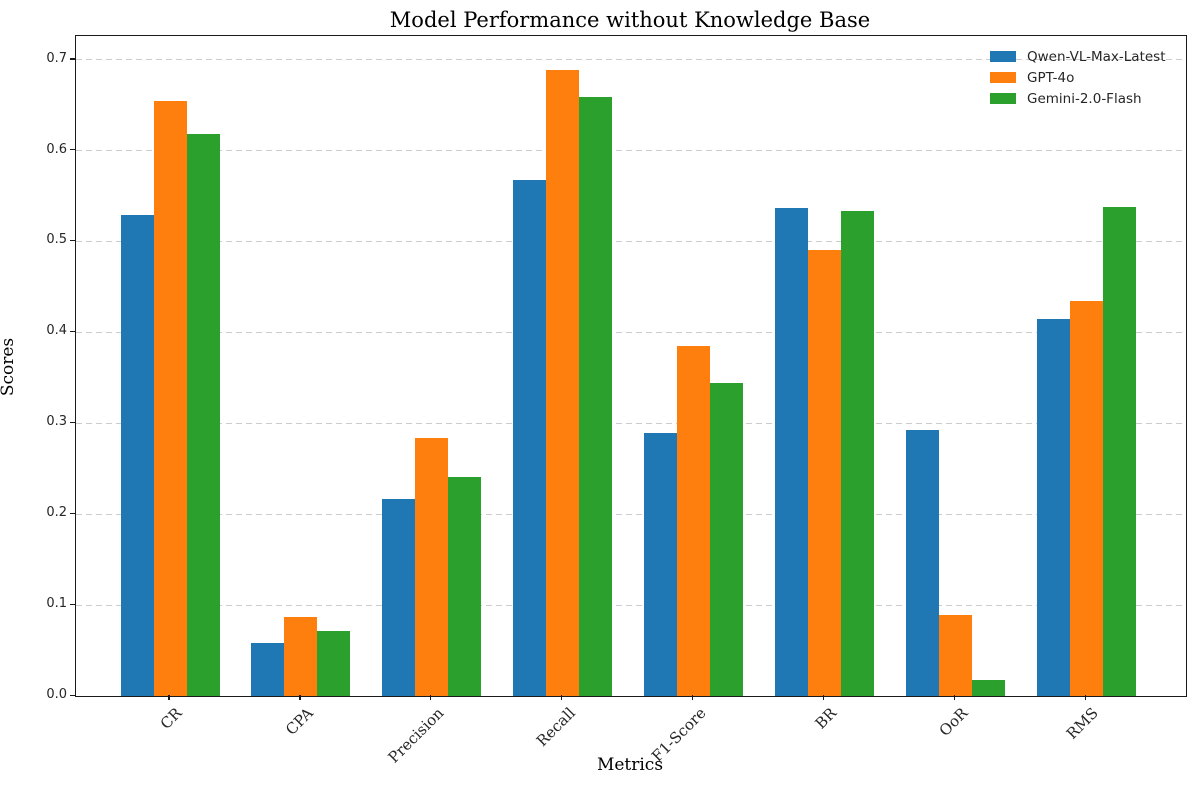  What do you see at coordinates (170, 398) in the screenshot?
I see `bar-CR-GPT-4o` at bounding box center [170, 398].